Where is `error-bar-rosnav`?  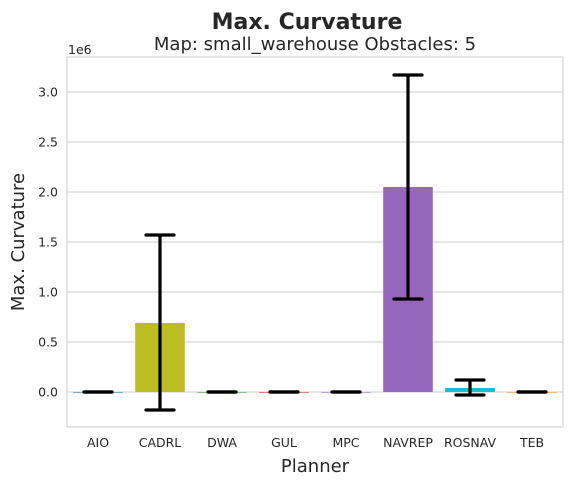
error-bar-rosnav is located at coordinates (470, 387).